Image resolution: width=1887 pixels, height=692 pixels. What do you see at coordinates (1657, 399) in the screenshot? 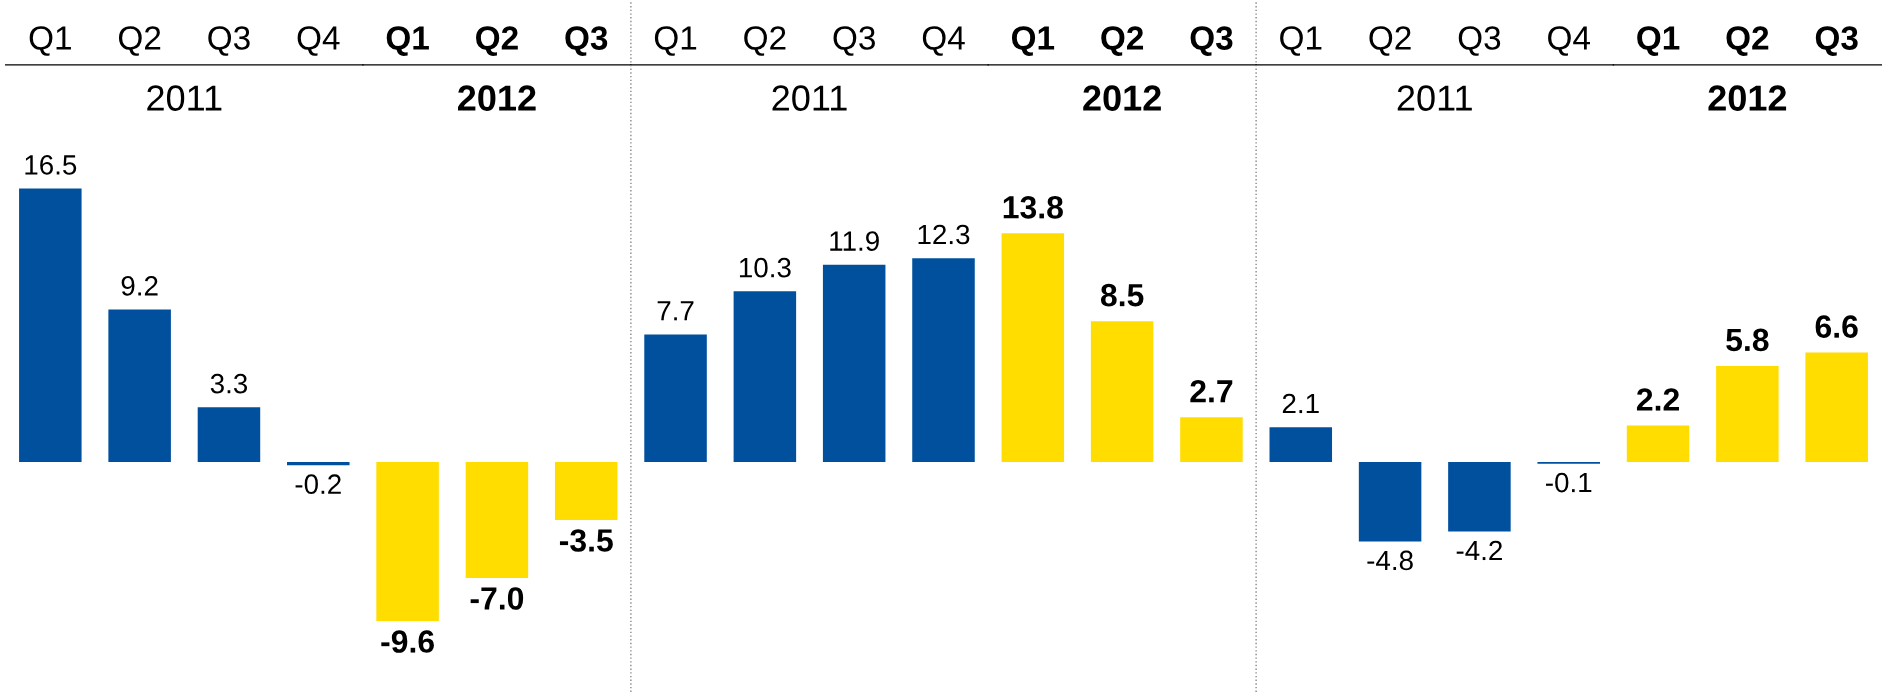
I see `data-label: 2.2` at bounding box center [1657, 399].